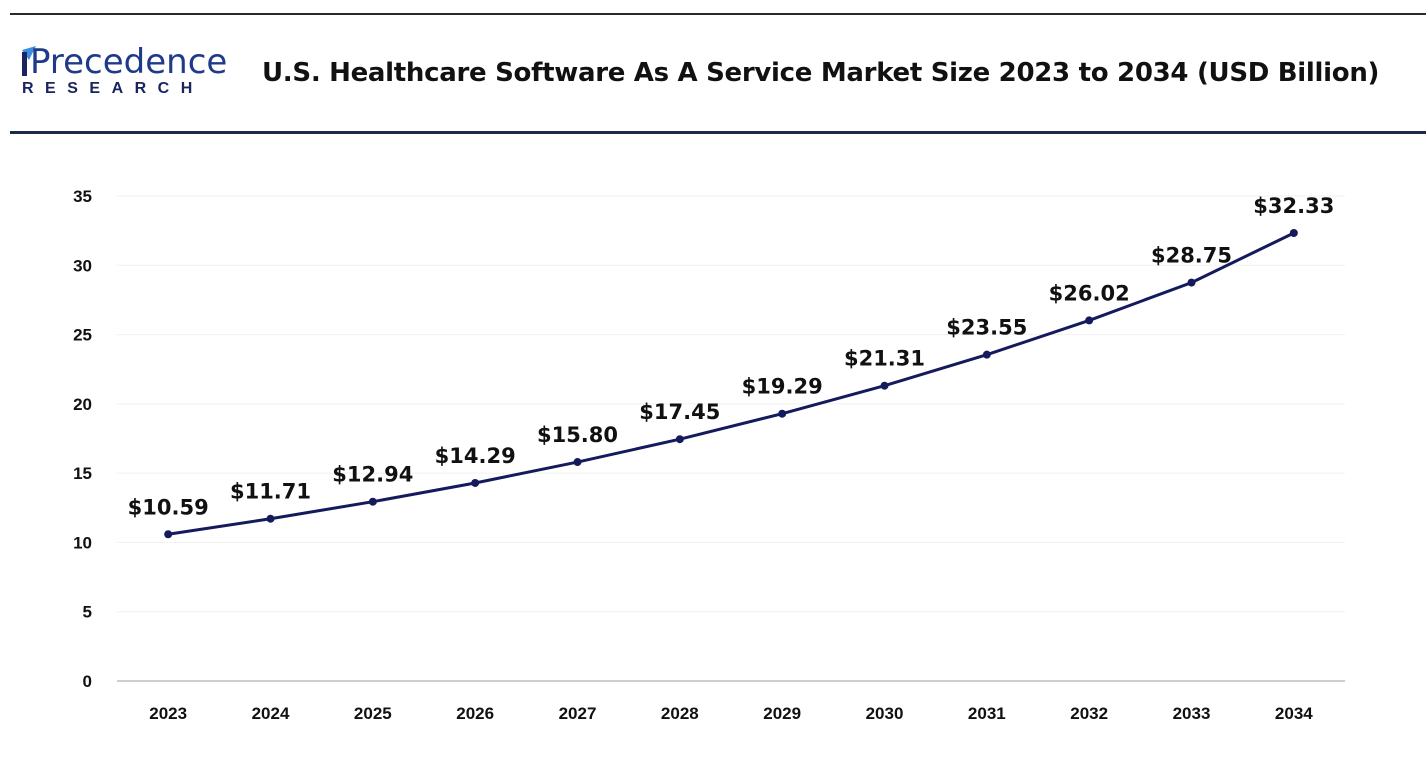 The height and width of the screenshot is (758, 1426). I want to click on x-tick-label: 2030, so click(885, 713).